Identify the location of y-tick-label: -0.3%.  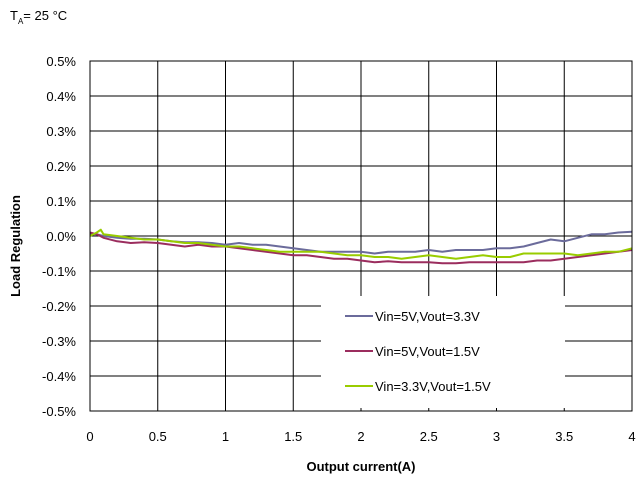
(59, 341).